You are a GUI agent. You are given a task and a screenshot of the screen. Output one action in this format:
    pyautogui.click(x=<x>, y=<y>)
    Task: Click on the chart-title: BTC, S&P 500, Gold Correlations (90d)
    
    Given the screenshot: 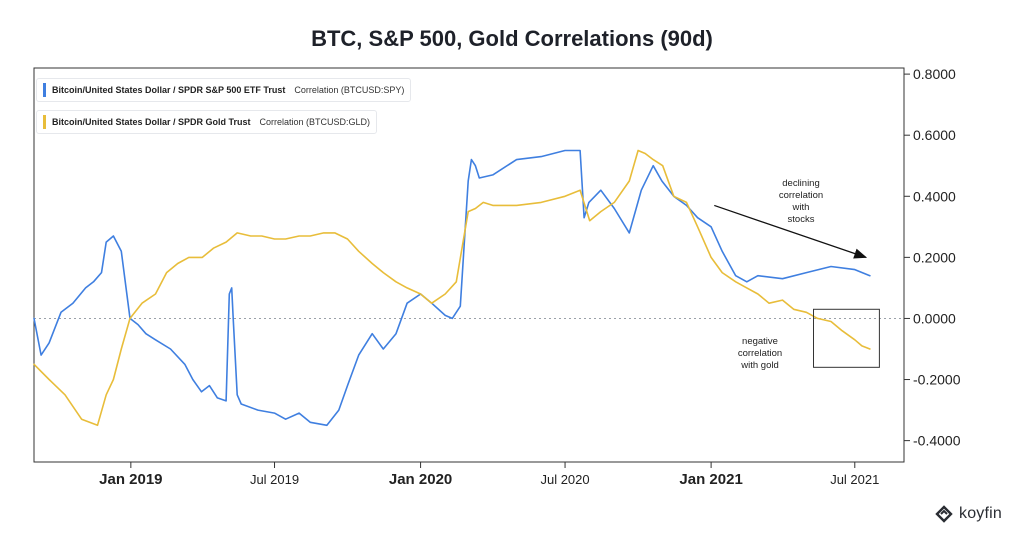 What is the action you would take?
    pyautogui.click(x=512, y=38)
    